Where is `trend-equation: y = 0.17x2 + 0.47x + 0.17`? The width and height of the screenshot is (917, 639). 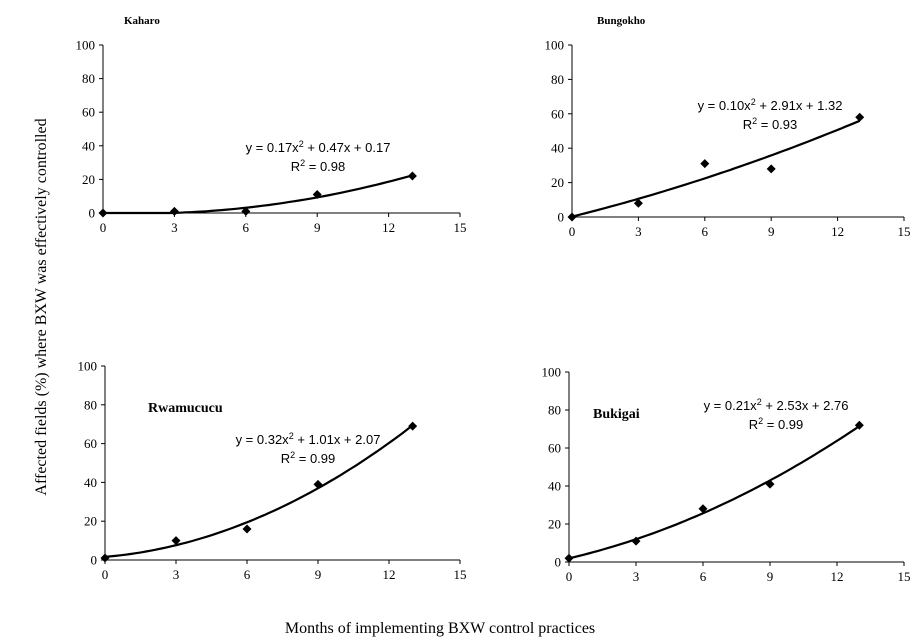 trend-equation: y = 0.17x2 + 0.47x + 0.17 is located at coordinates (318, 147).